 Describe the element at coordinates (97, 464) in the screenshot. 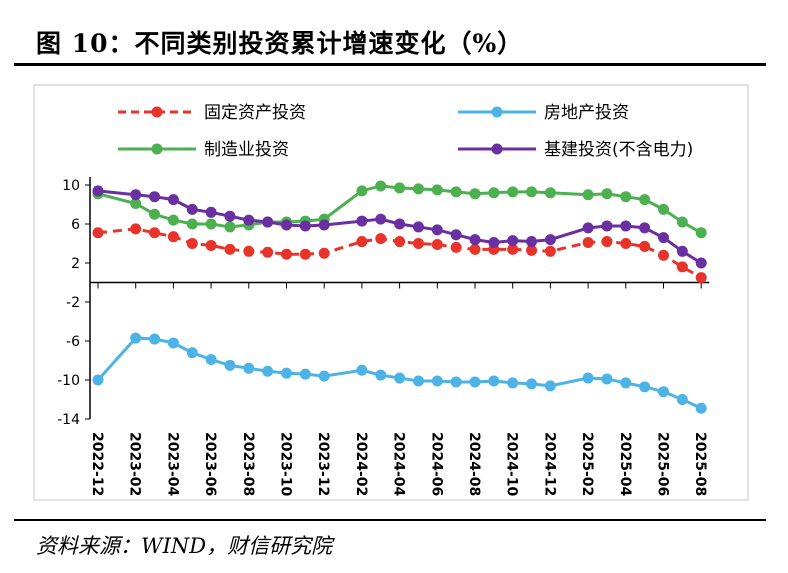

I see `x-tick-label: 2022-12` at that location.